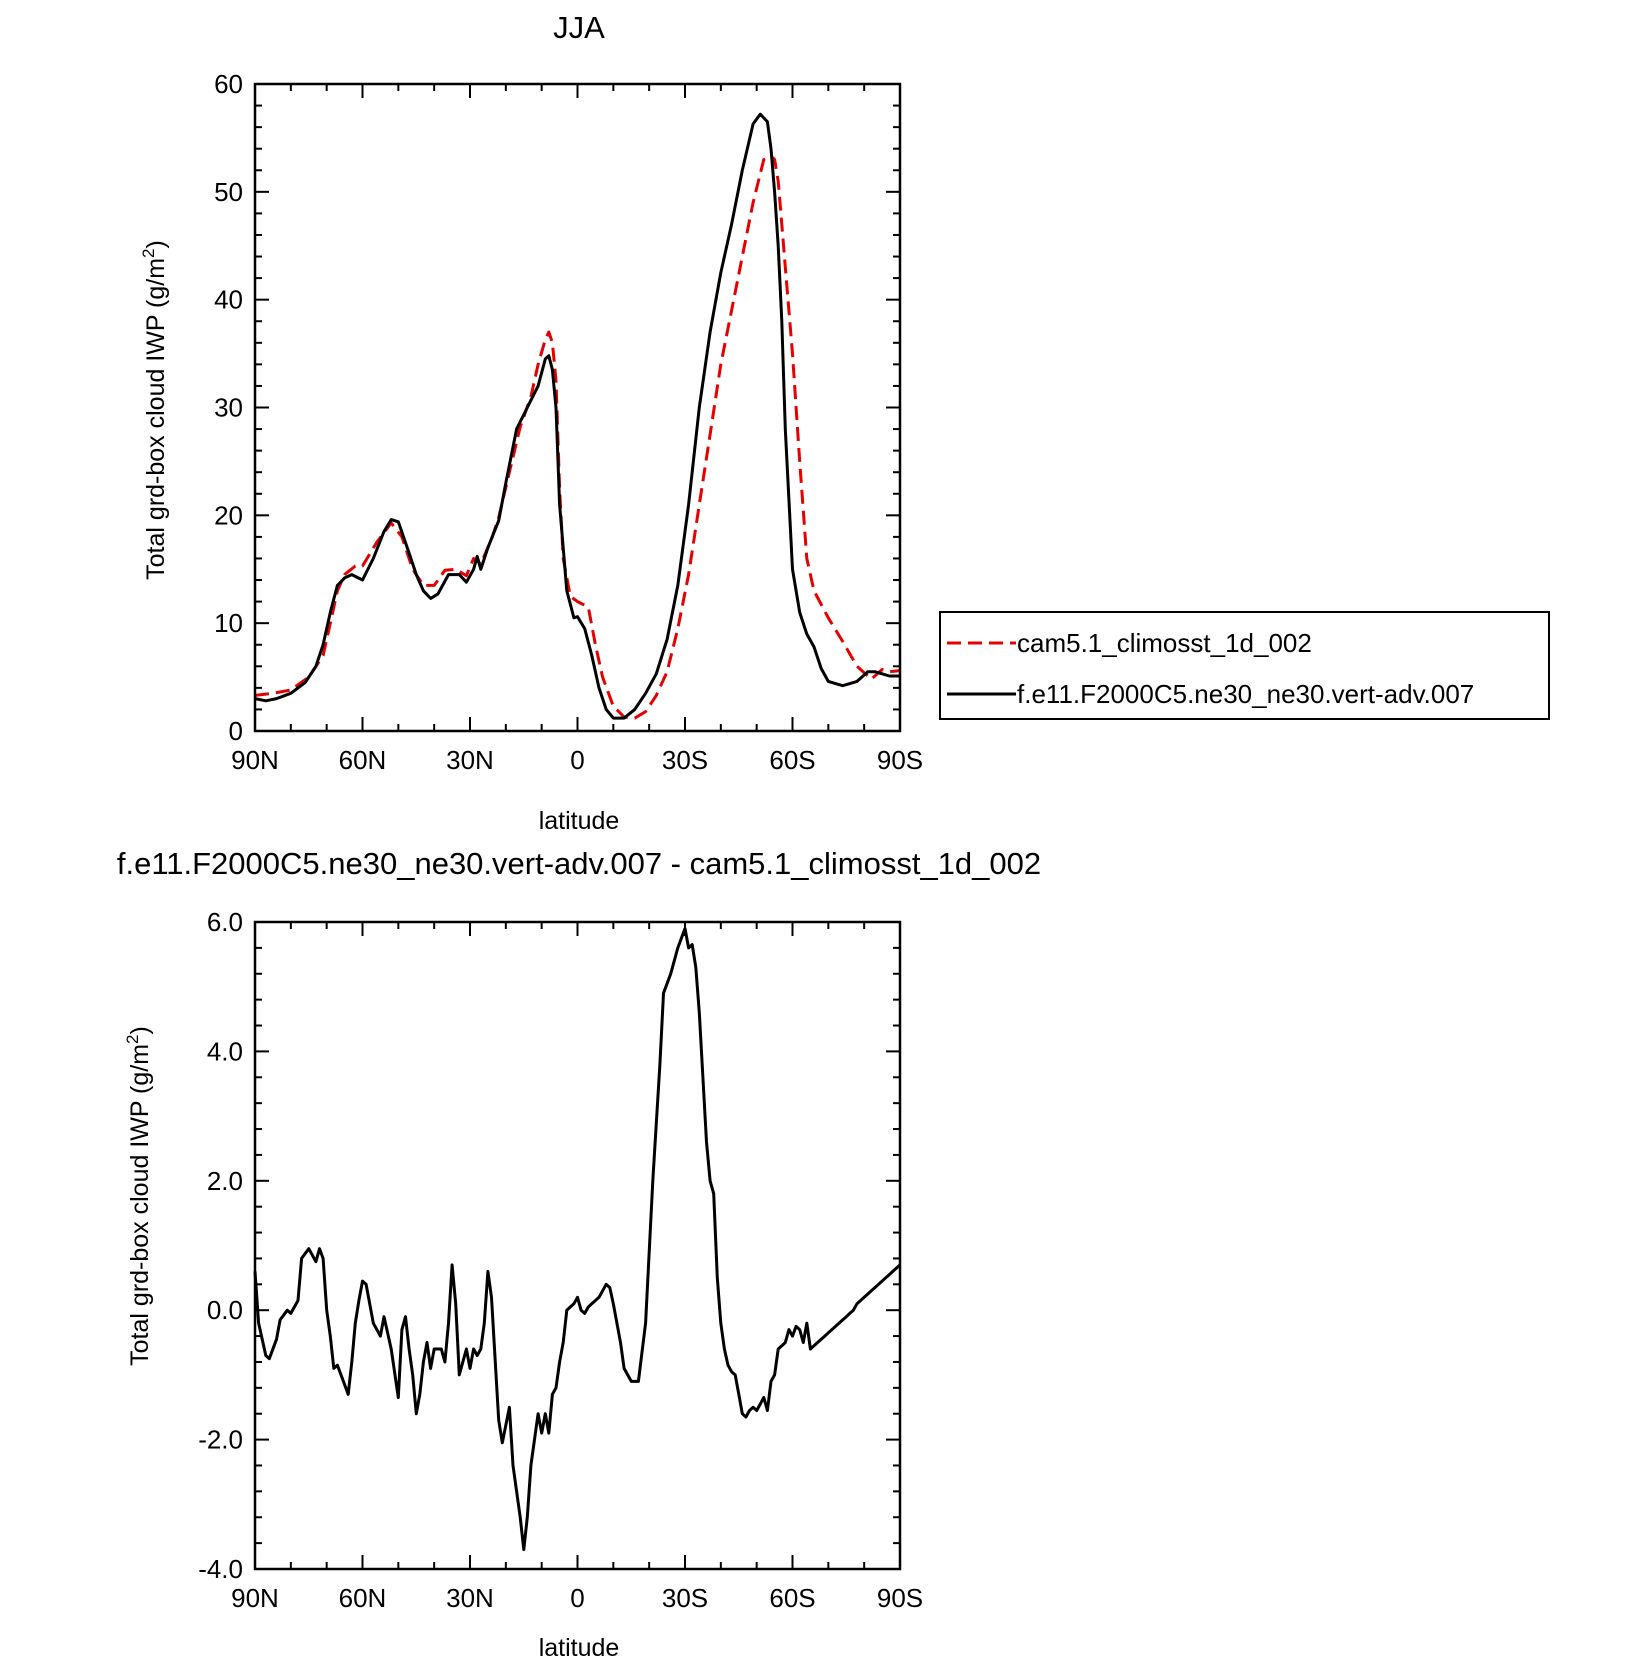  What do you see at coordinates (228, 623) in the screenshot?
I see `top-chart-y-tick-label: 10` at bounding box center [228, 623].